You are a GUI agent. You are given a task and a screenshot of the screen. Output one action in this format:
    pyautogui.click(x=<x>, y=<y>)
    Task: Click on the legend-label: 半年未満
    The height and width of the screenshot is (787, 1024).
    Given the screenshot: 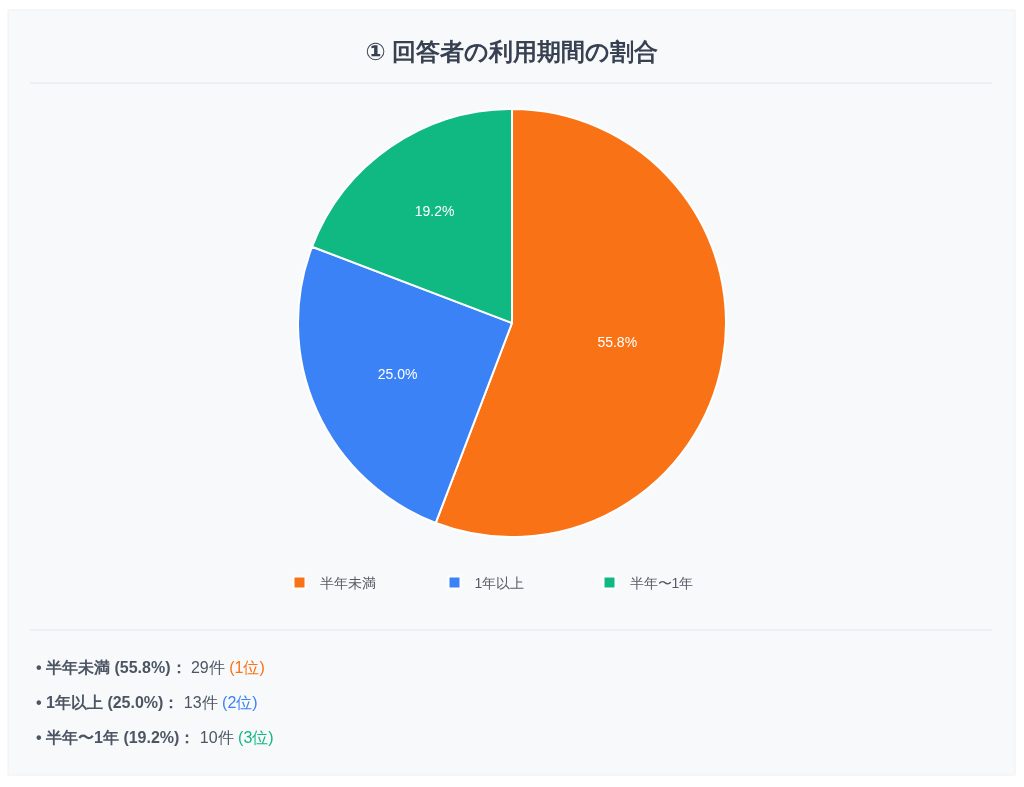 What is the action you would take?
    pyautogui.click(x=347, y=583)
    